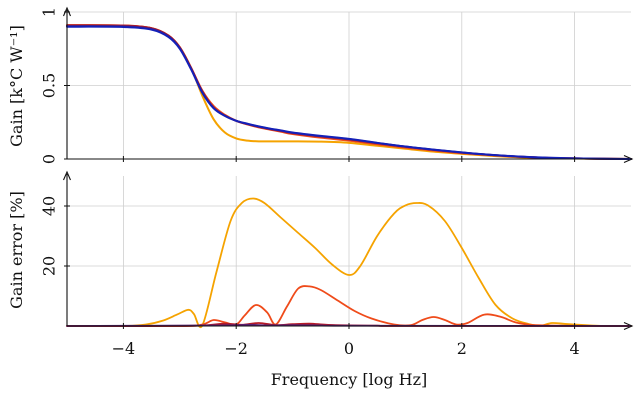 Image resolution: width=634 pixels, height=394 pixels. Describe the element at coordinates (575, 348) in the screenshot. I see `gain-error-xtick-label-4: 4` at that location.